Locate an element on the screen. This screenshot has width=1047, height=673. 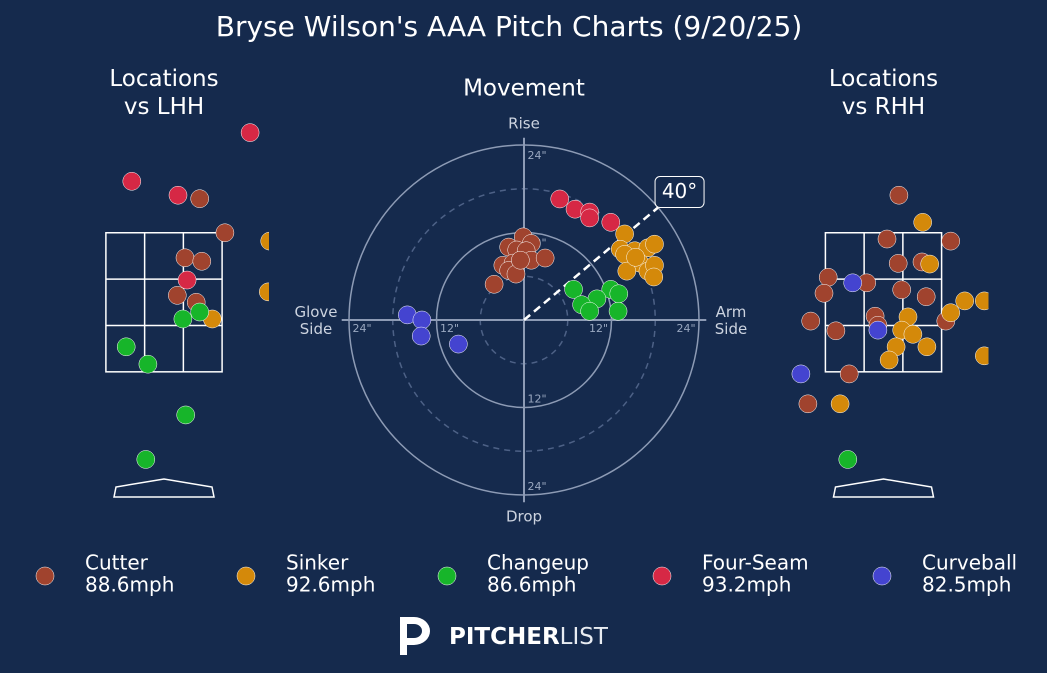
panel-title: Locations vs LHH is located at coordinates (163, 93).